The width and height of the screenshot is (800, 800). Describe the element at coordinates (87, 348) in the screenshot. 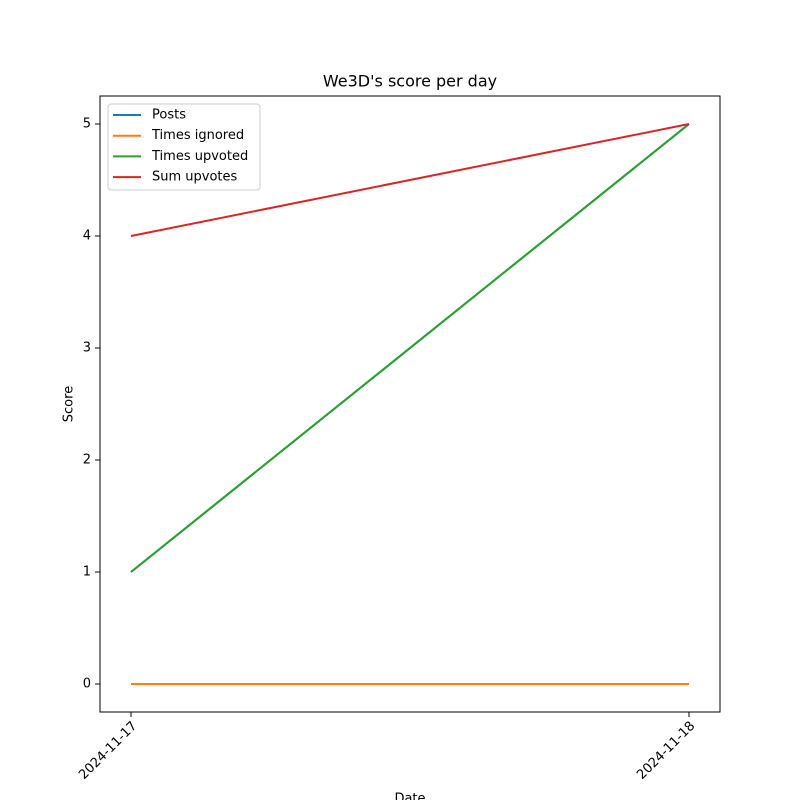

I see `y-tick-label: 3` at that location.